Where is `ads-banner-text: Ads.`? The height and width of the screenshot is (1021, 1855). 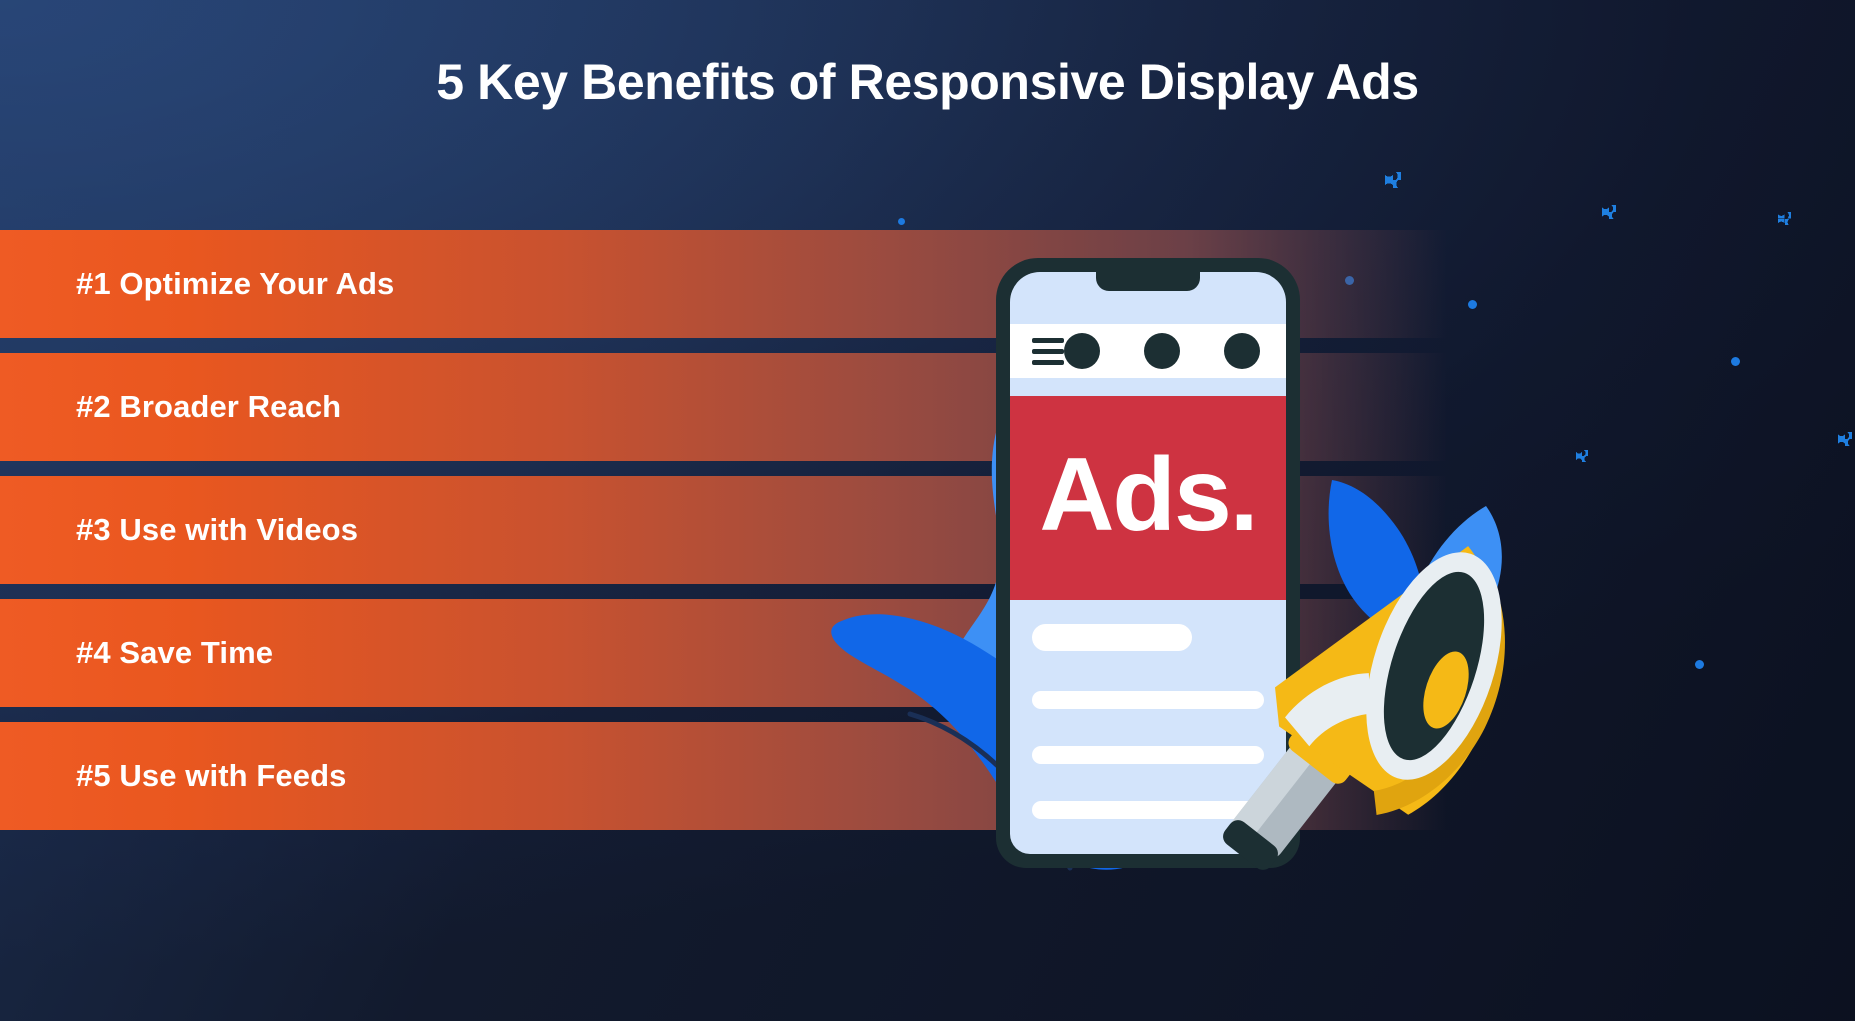 ads-banner-text: Ads. is located at coordinates (1148, 495).